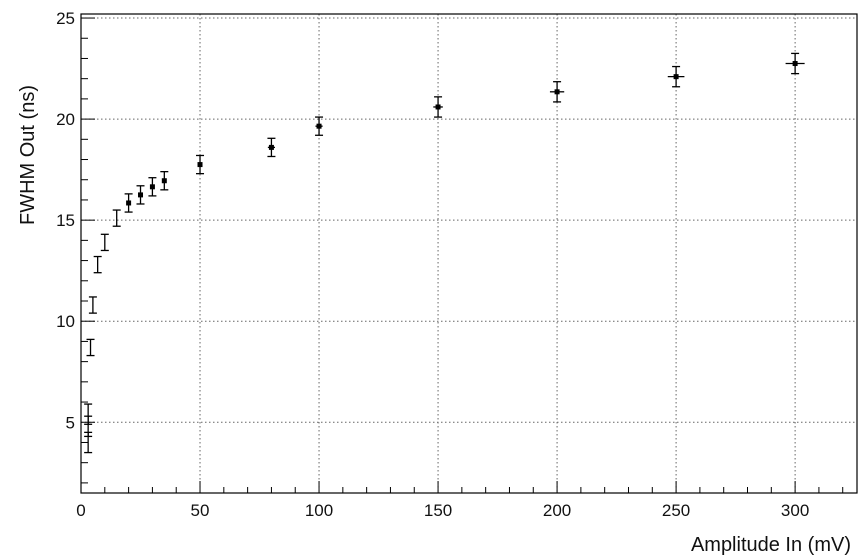  What do you see at coordinates (28, 155) in the screenshot?
I see `y-axis-title: FWHM Out (ns)` at bounding box center [28, 155].